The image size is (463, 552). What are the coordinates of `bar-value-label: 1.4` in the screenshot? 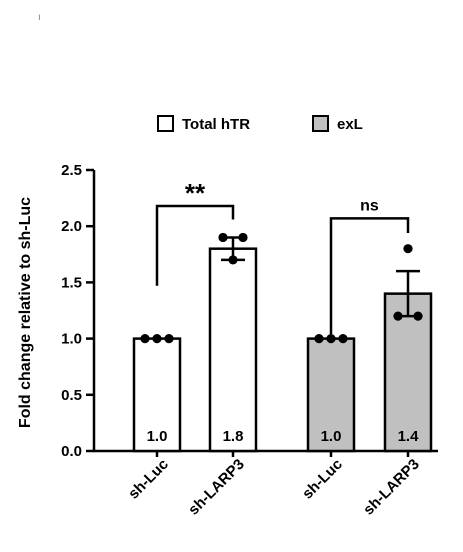 It's located at (409, 436).